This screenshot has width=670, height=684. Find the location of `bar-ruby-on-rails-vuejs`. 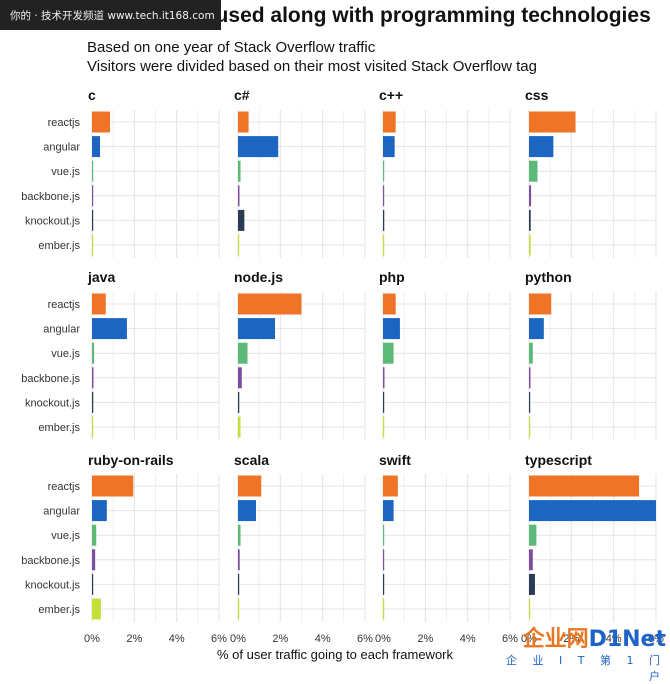

bar-ruby-on-rails-vuejs is located at coordinates (94, 535).